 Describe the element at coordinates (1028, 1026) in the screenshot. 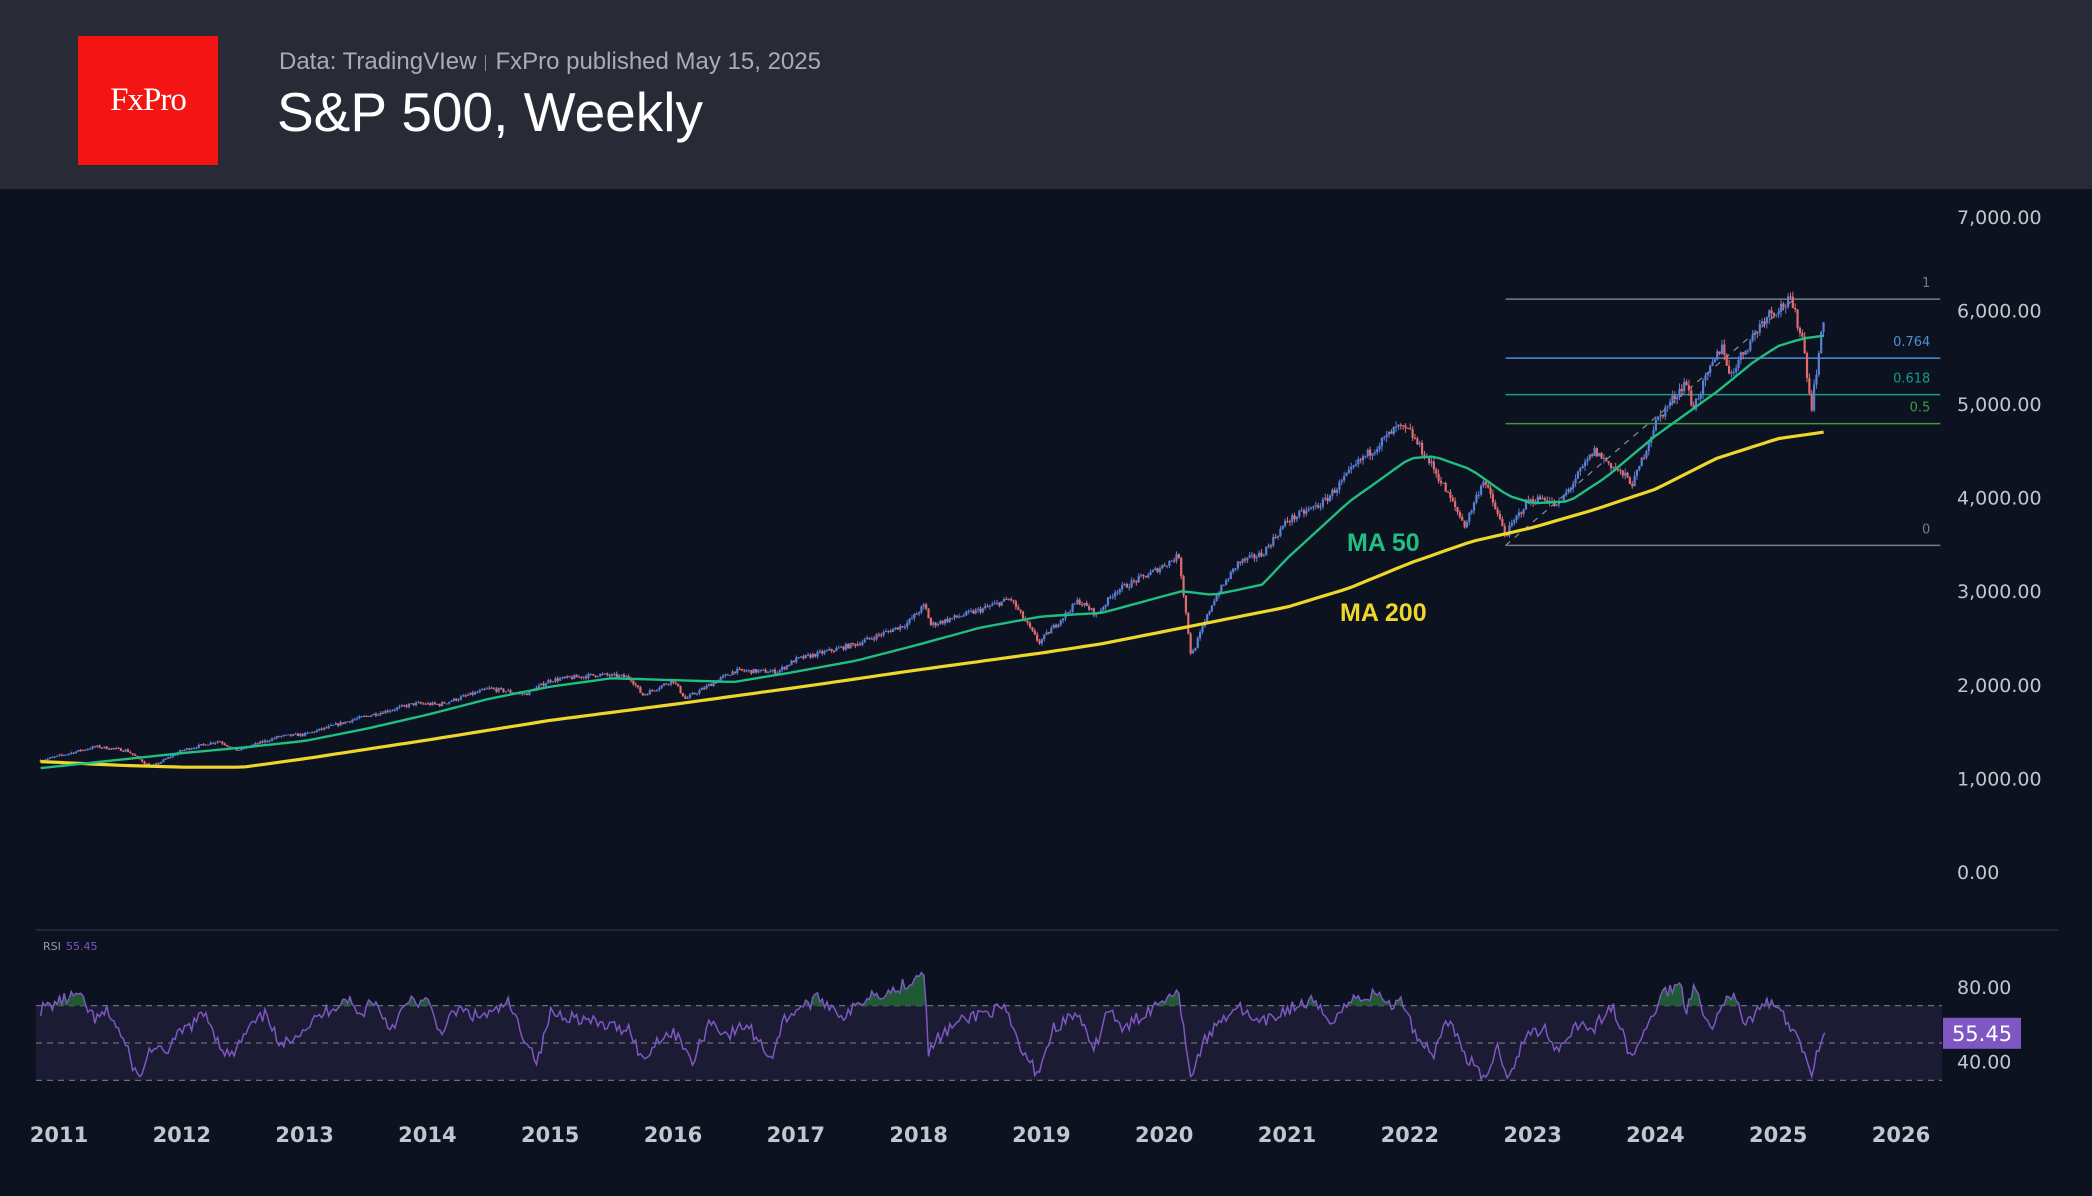

I see `rsi-pane: 80.00 40.00 55.45` at that location.